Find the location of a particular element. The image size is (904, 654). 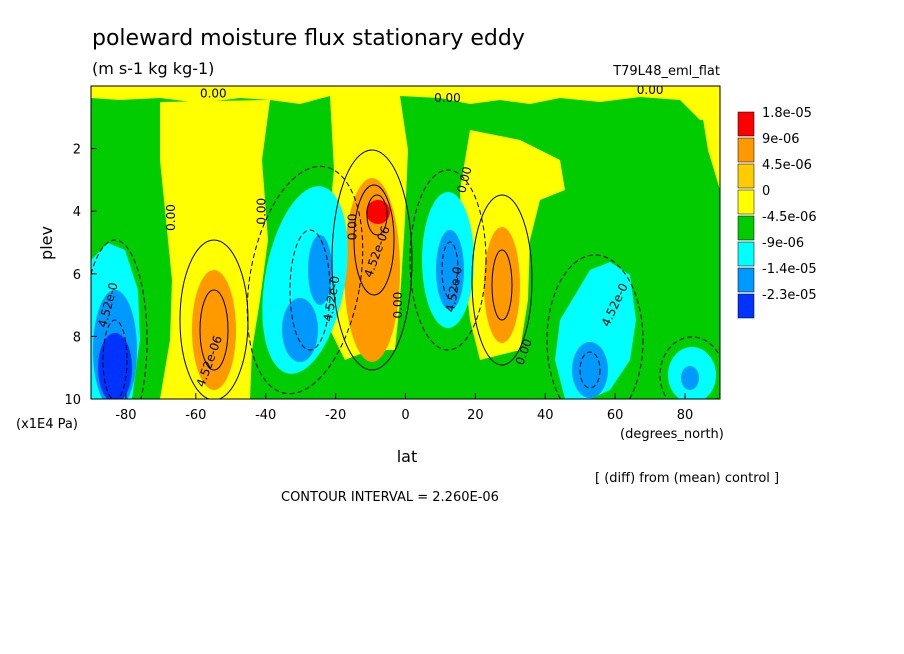

contour-pos-lat-10-b is located at coordinates (374, 240).